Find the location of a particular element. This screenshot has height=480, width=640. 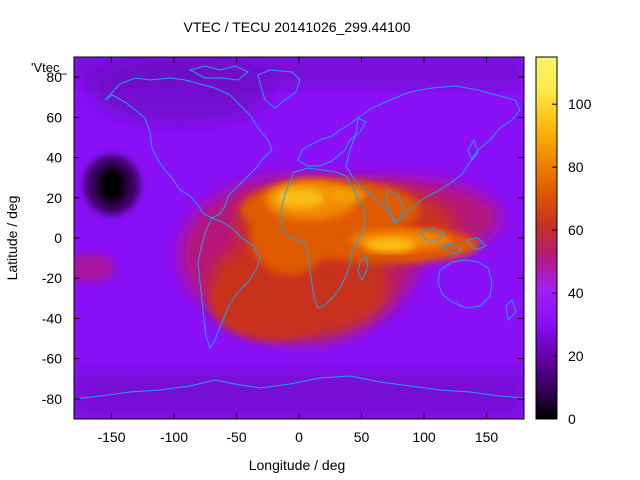

x-tick-label: 0 is located at coordinates (299, 437).